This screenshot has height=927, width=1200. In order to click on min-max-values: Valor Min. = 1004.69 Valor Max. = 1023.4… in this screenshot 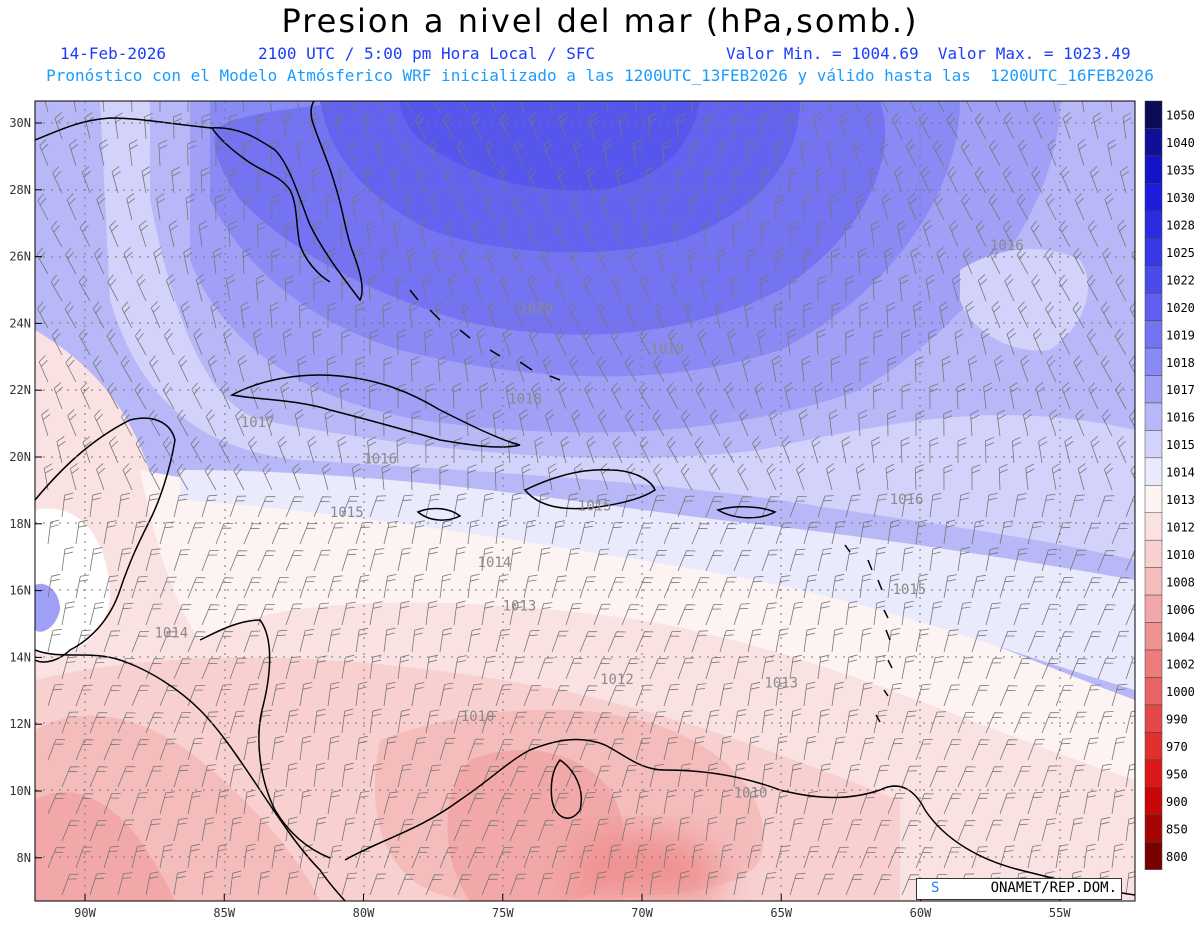, I will do `click(928, 53)`.